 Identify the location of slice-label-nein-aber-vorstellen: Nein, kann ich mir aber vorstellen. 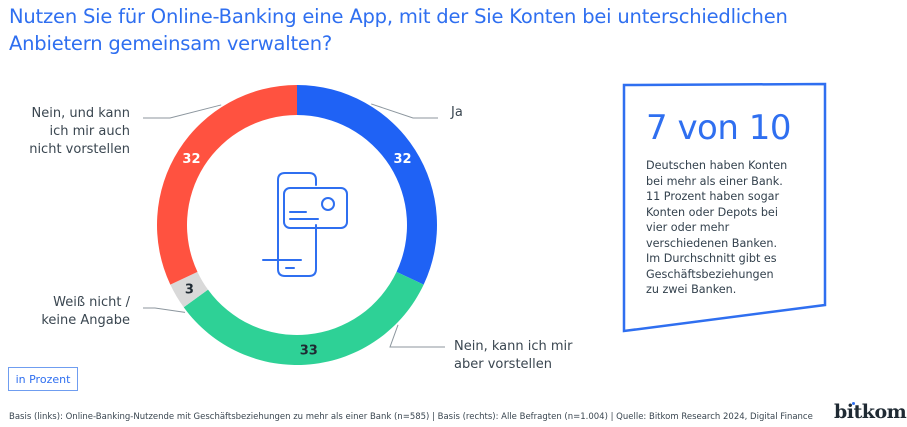
(513, 356).